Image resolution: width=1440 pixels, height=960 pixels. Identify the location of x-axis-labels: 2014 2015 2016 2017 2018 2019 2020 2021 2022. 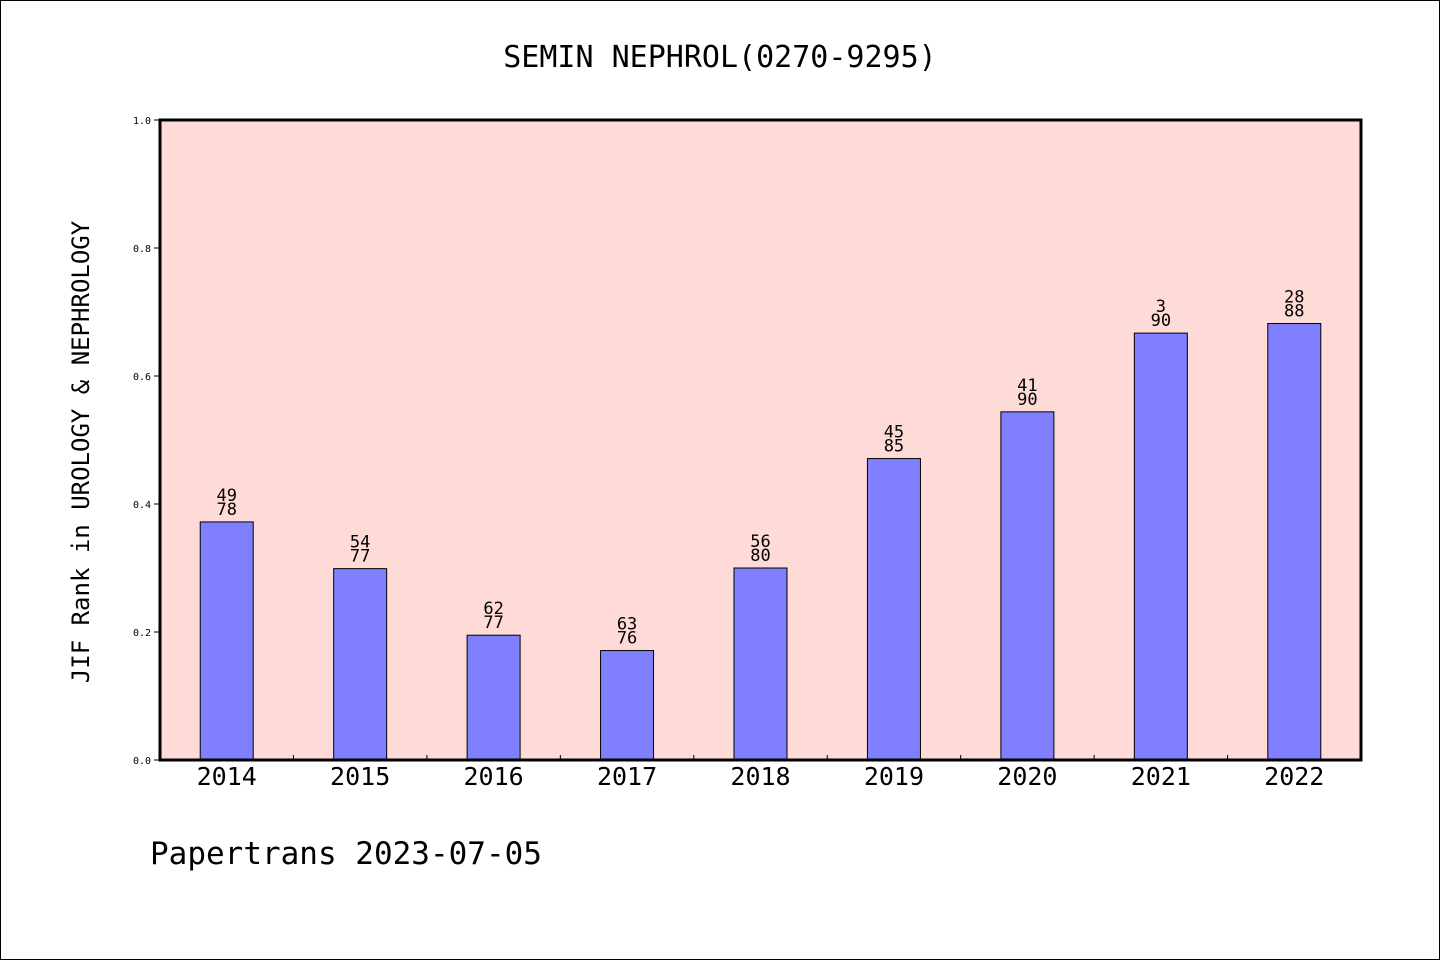
(761, 776).